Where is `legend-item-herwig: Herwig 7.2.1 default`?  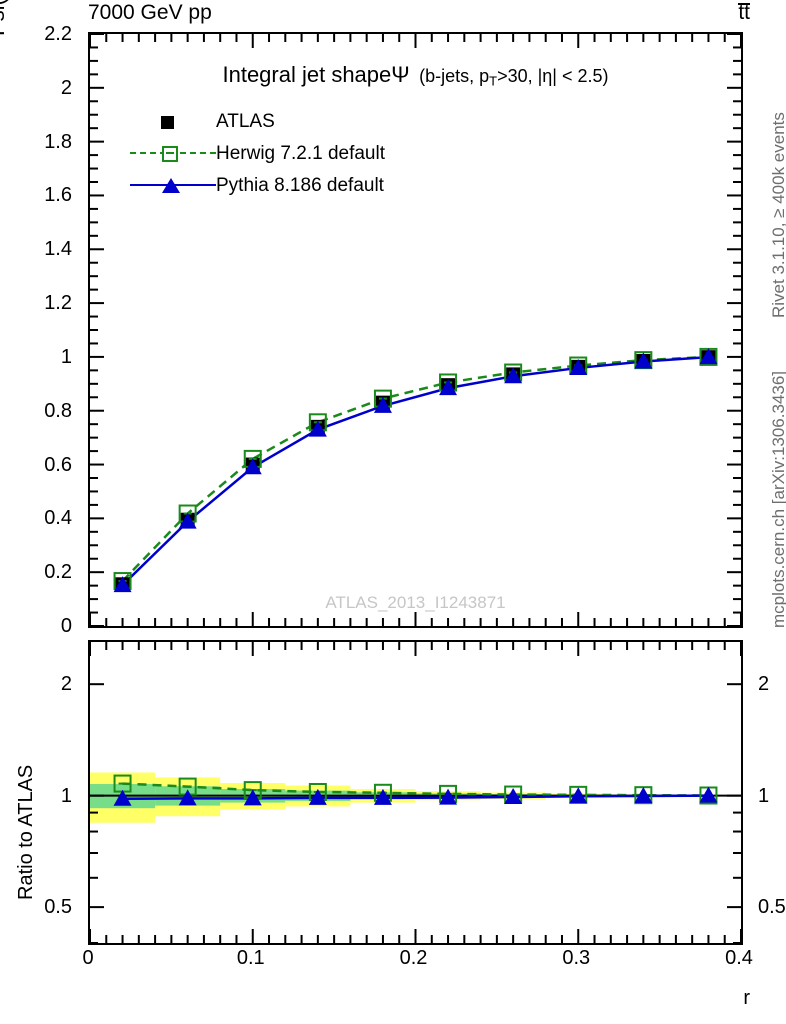
legend-item-herwig: Herwig 7.2.1 default is located at coordinates (257, 153).